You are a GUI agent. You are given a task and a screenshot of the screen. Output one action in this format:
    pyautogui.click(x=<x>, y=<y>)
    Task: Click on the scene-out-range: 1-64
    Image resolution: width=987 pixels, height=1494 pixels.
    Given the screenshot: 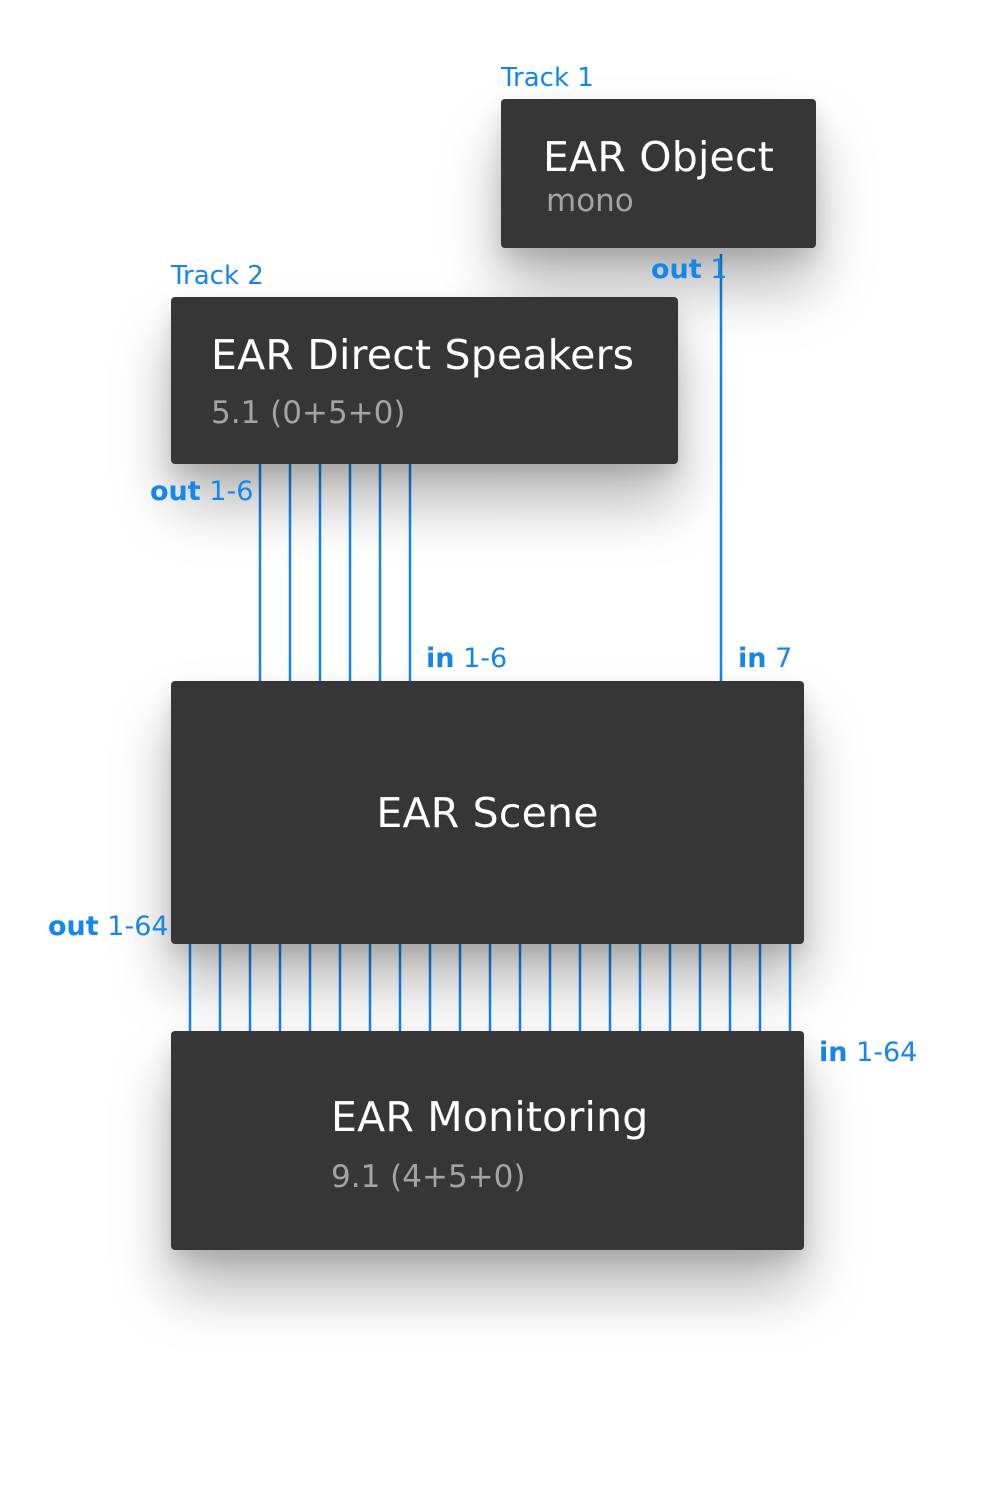 What is the action you would take?
    pyautogui.click(x=138, y=926)
    